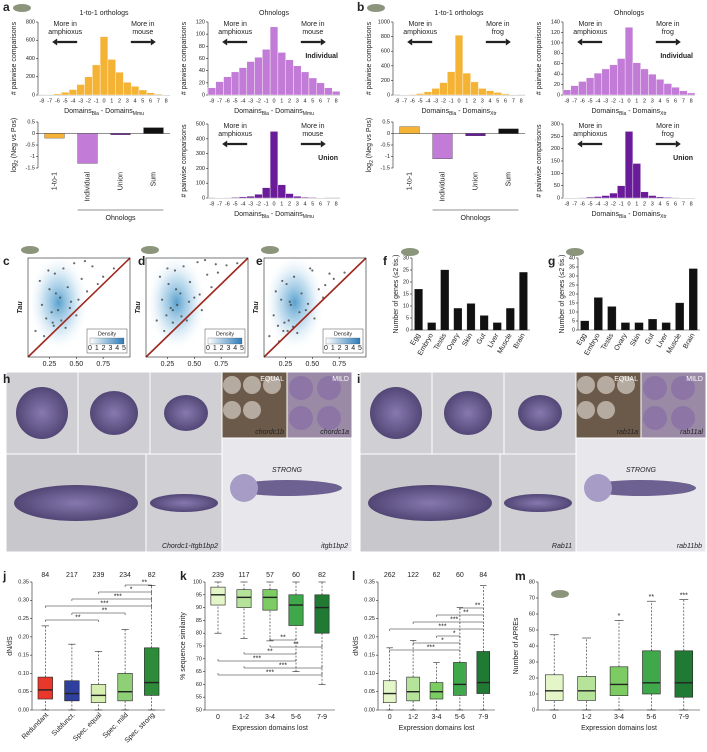 This screenshot has height=752, width=707. I want to click on x-axis-label: DomainsBla - DomainsXtr, so click(628, 215).